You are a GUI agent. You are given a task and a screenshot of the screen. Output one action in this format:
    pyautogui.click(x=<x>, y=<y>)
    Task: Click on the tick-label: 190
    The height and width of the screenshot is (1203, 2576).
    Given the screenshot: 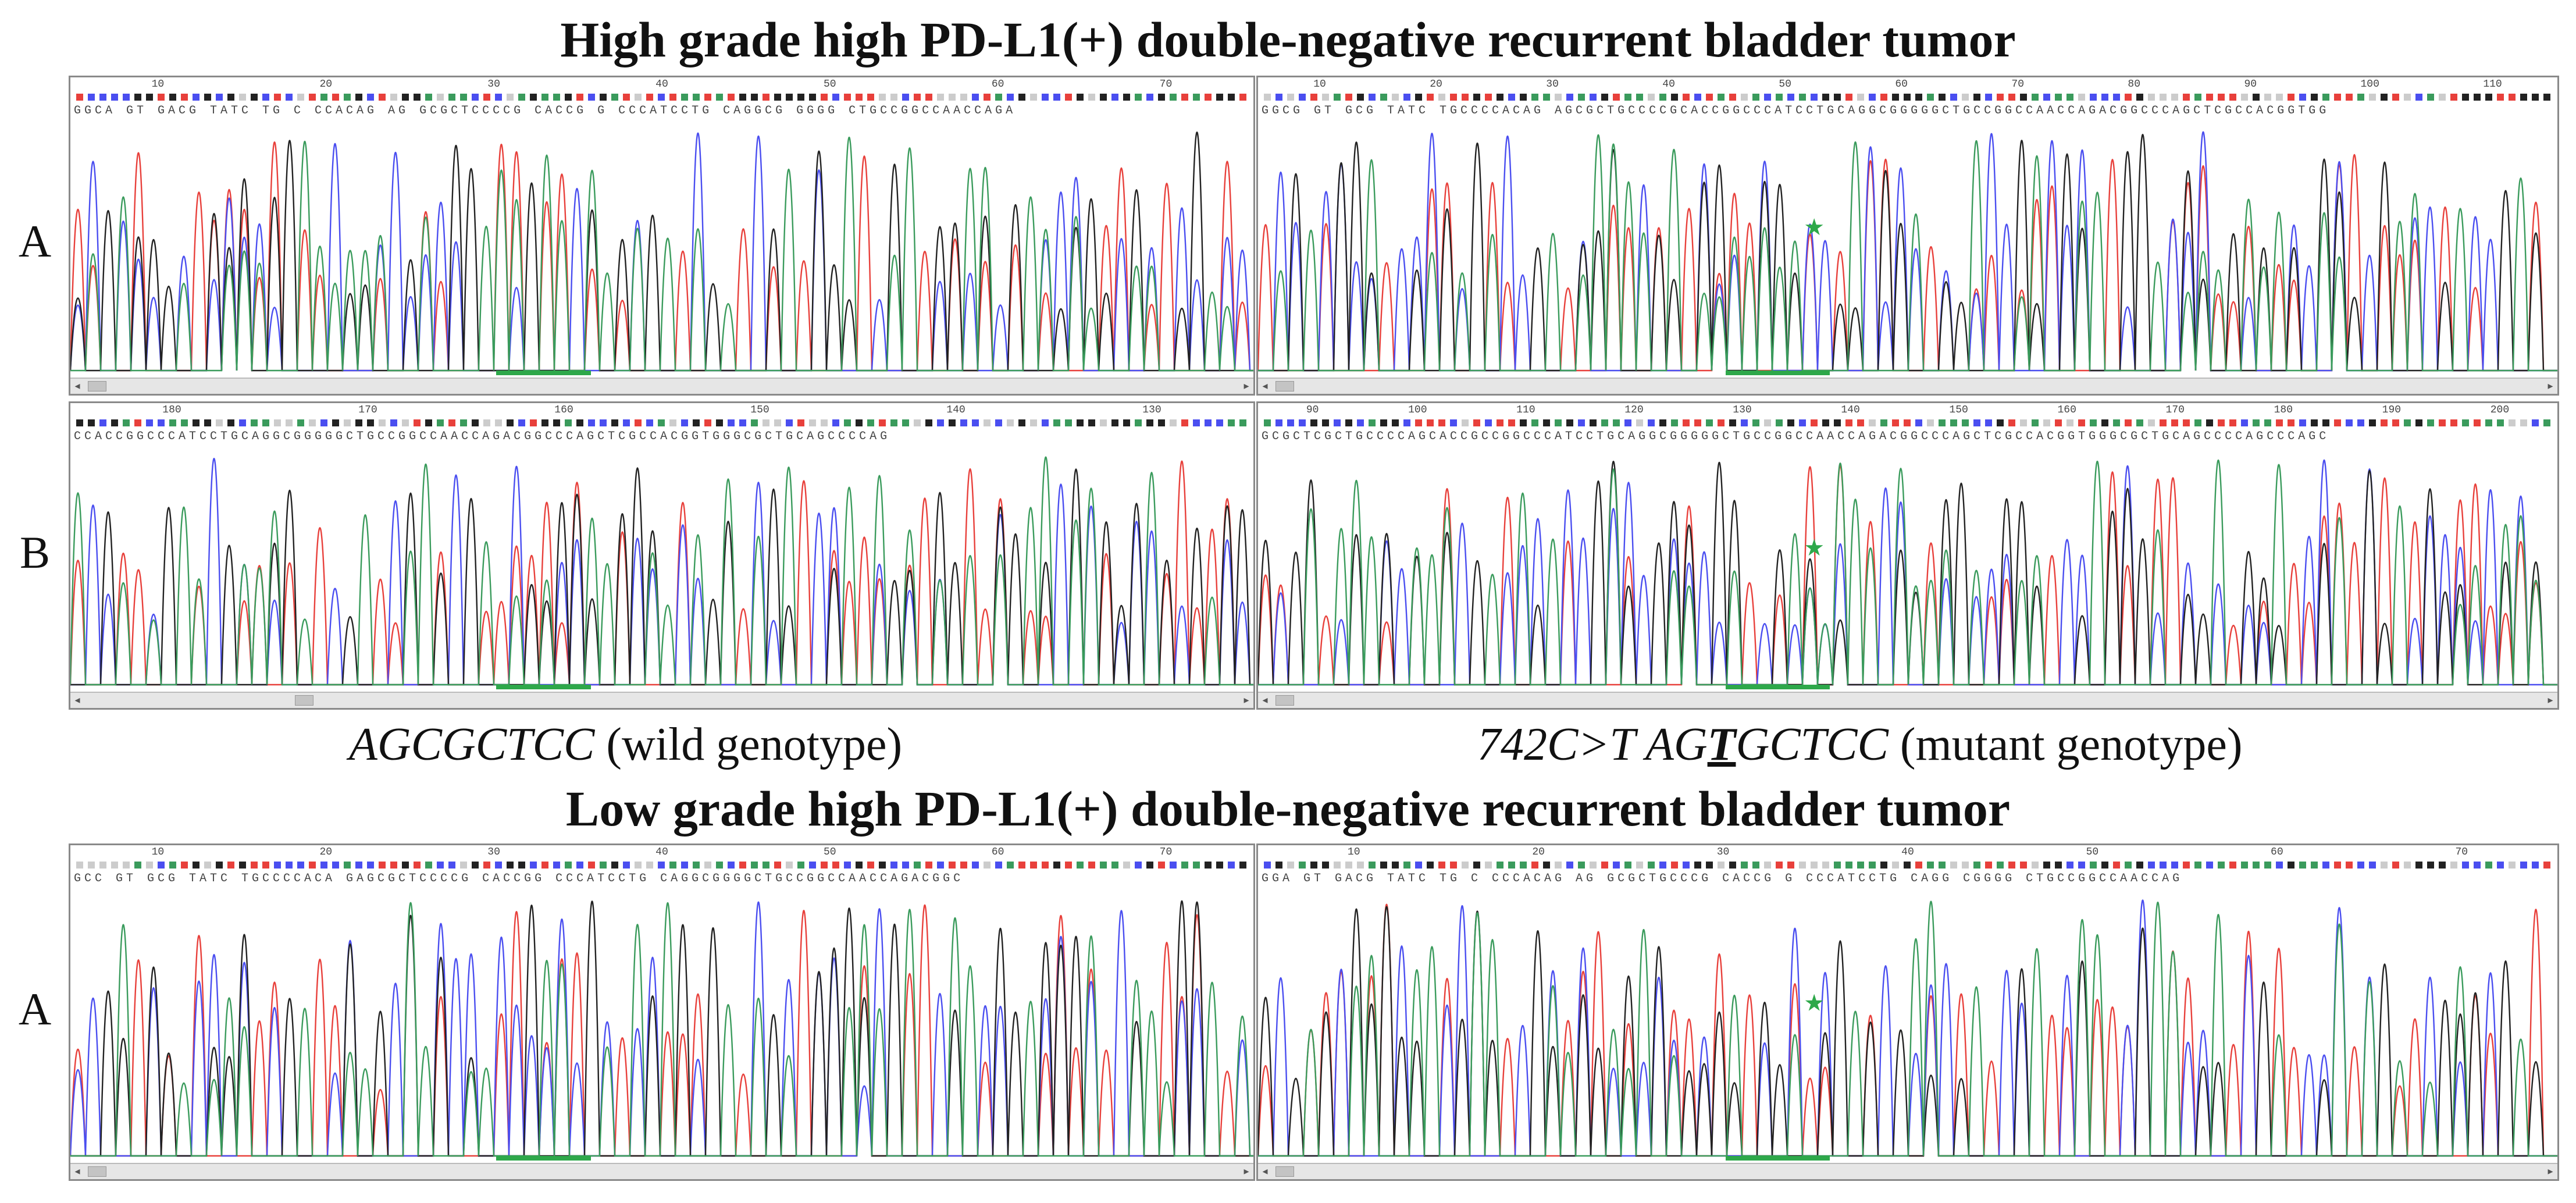 What is the action you would take?
    pyautogui.click(x=2392, y=410)
    